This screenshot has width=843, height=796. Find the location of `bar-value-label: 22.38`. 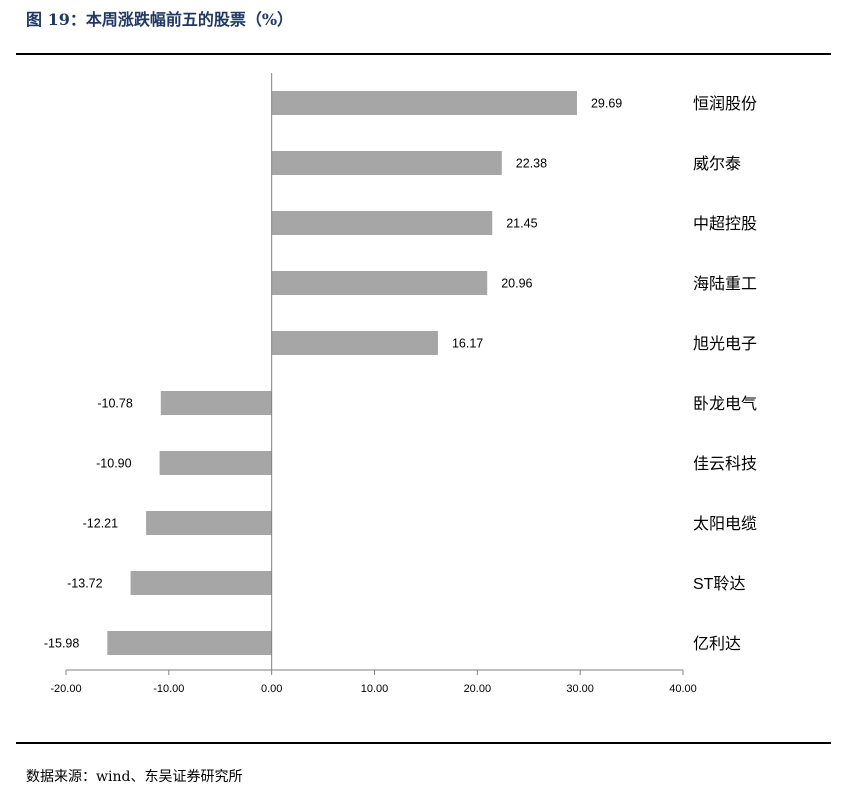

bar-value-label: 22.38 is located at coordinates (531, 164).